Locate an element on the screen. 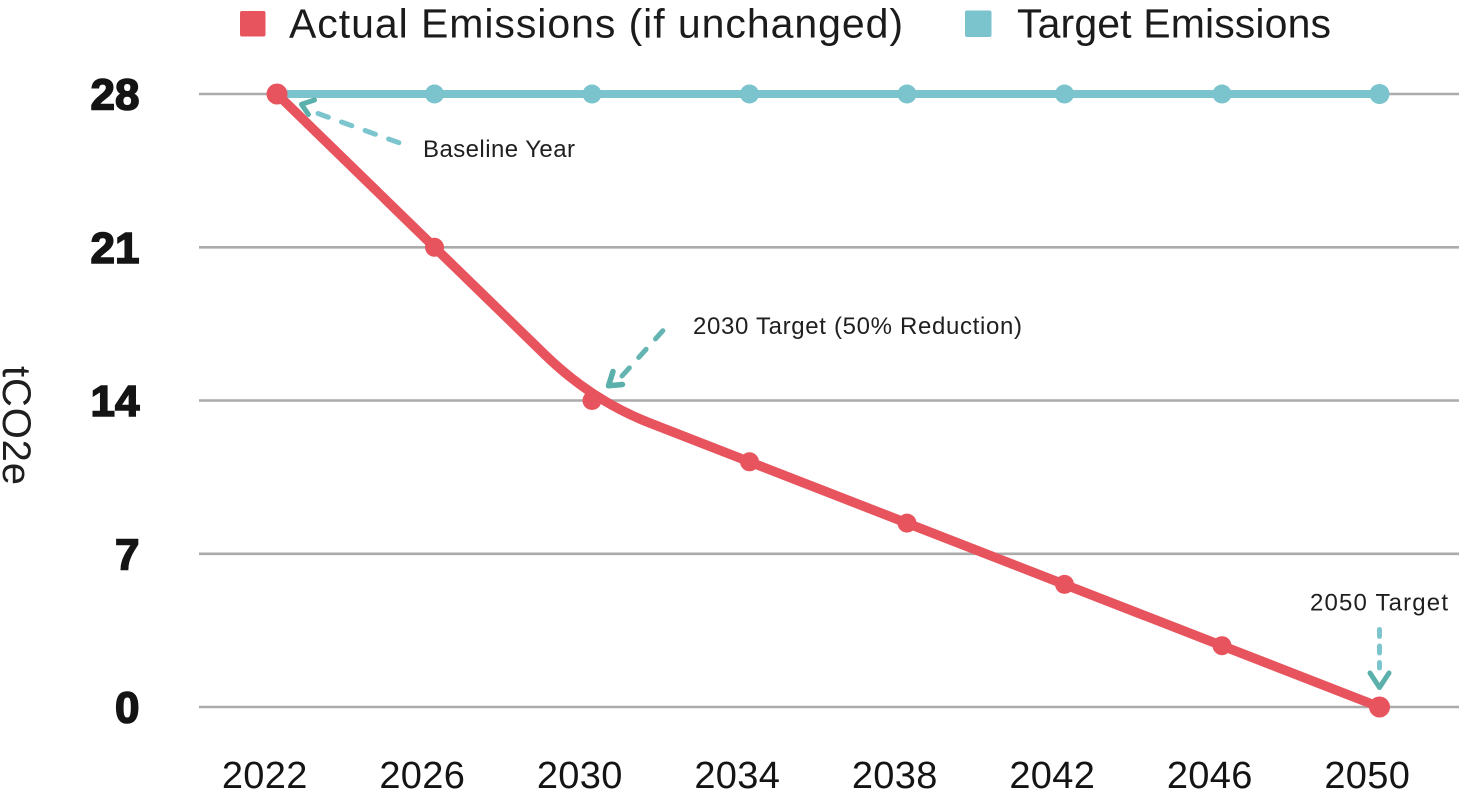  svg-text: 0 is located at coordinates (127, 708).